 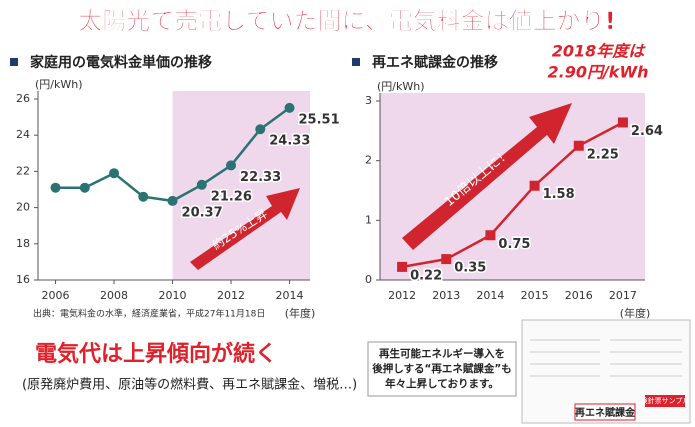 What do you see at coordinates (442, 383) in the screenshot?
I see `notice-line: 年々上昇しております。` at bounding box center [442, 383].